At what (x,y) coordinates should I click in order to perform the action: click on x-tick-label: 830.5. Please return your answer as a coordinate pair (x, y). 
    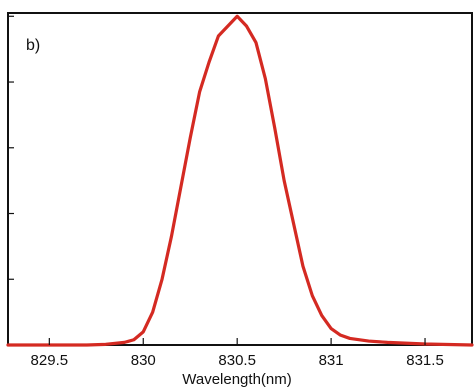
    Looking at the image, I should click on (237, 360).